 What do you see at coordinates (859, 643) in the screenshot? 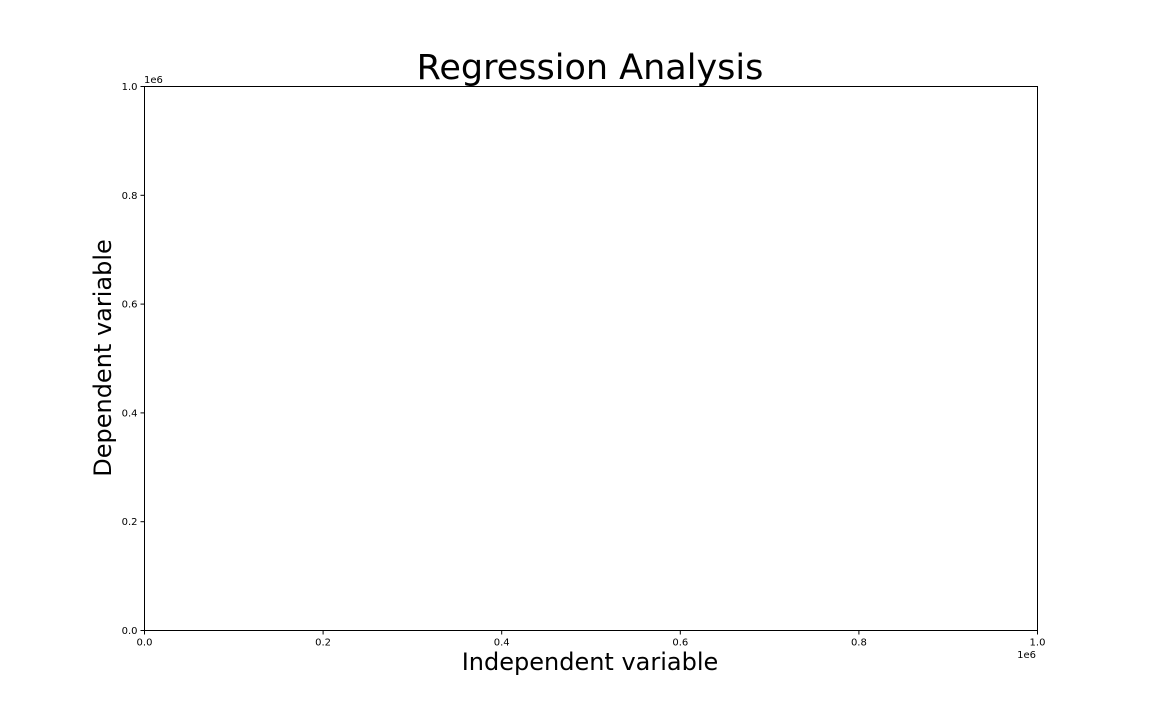
I see `x-tick-label: 0.8` at bounding box center [859, 643].